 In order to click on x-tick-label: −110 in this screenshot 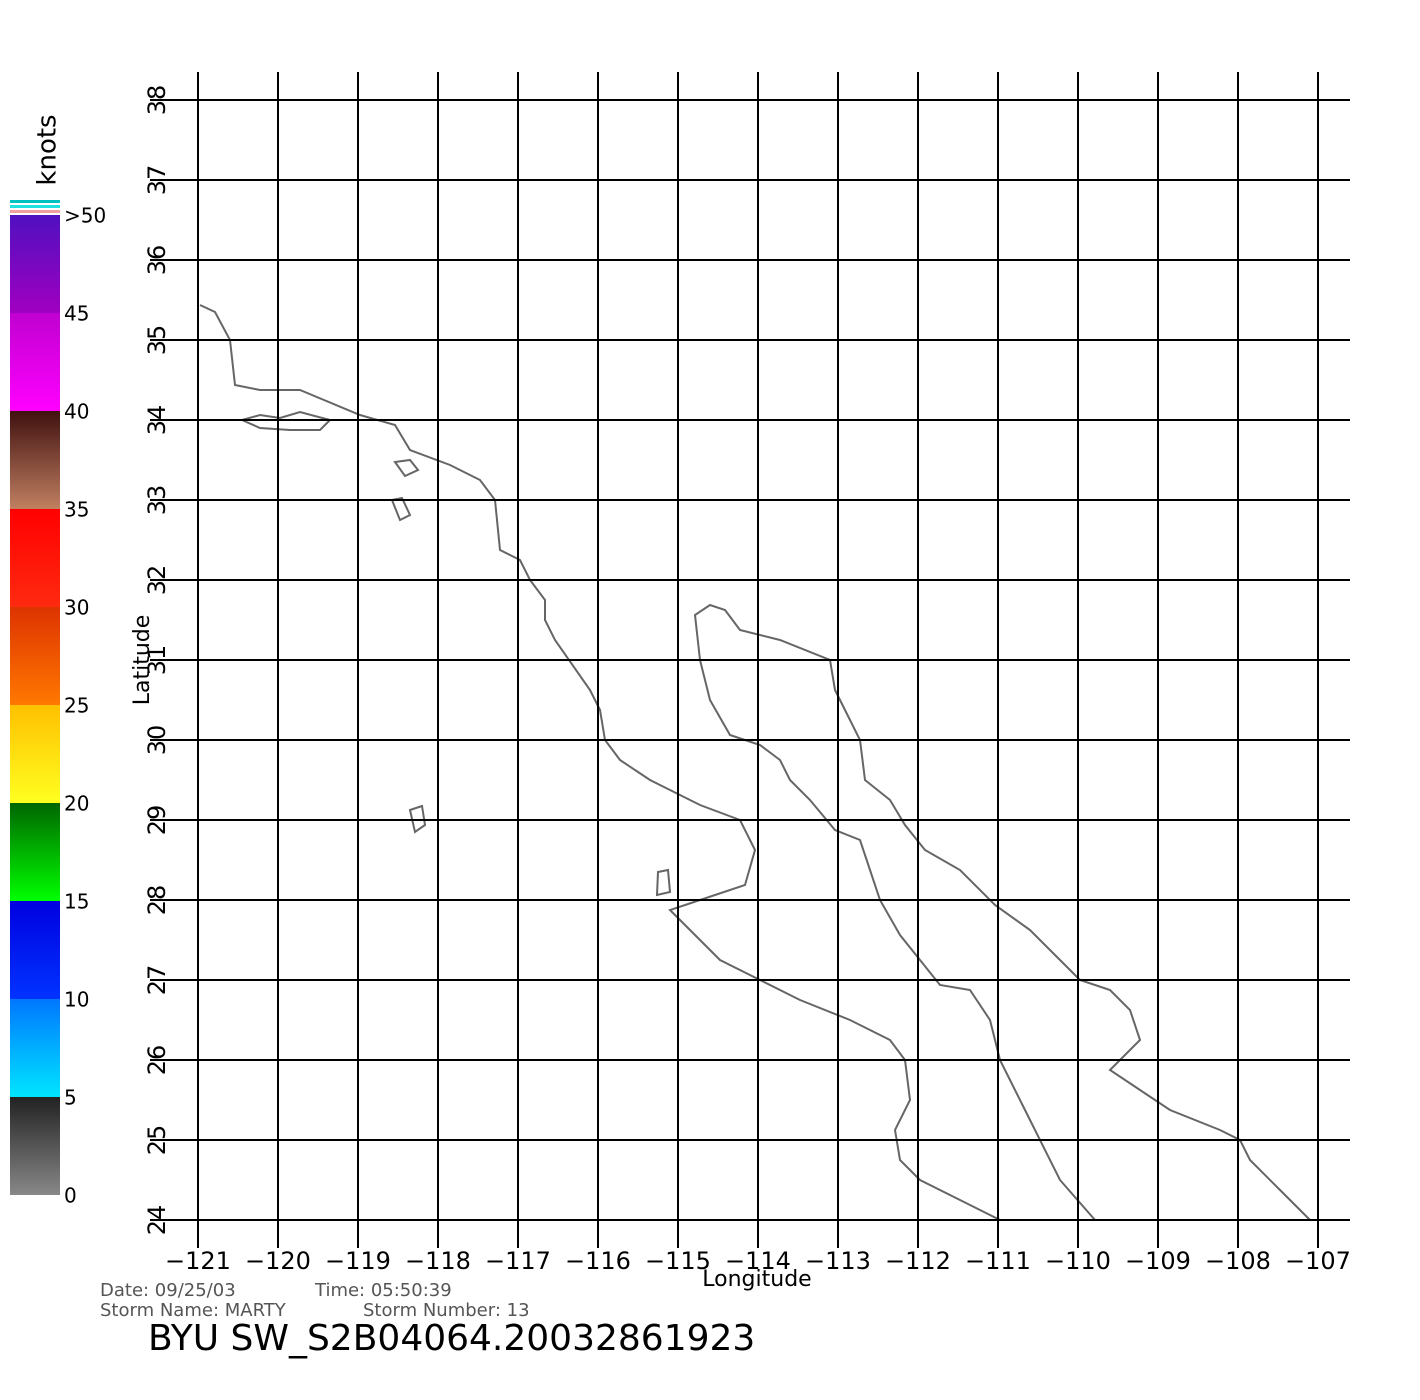, I will do `click(1078, 1261)`.